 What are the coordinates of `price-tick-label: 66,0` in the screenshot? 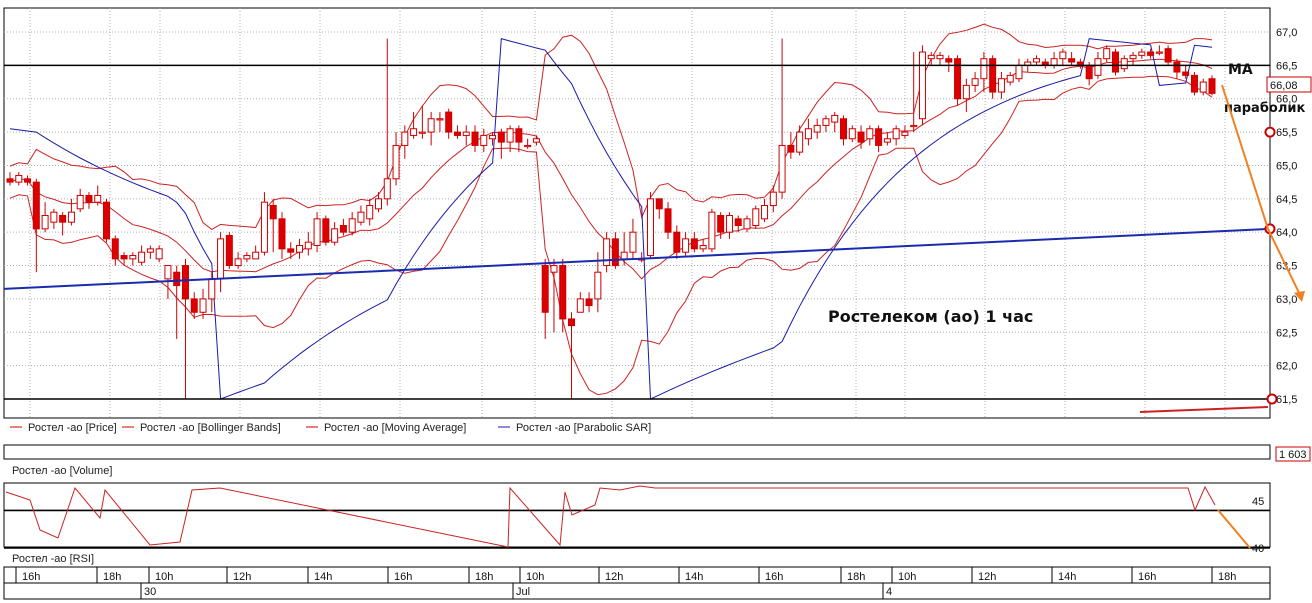 It's located at (1286, 100).